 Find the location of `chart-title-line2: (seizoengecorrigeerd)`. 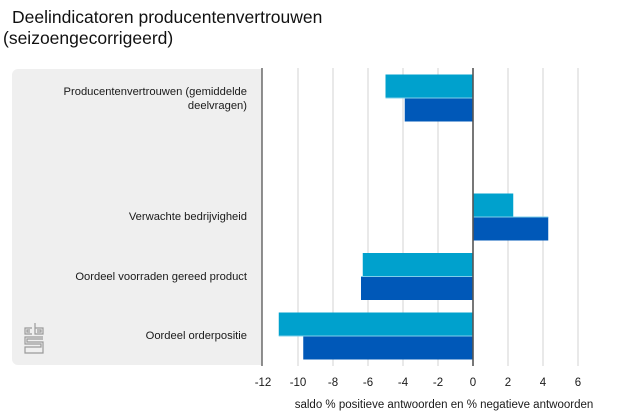

chart-title-line2: (seizoengecorrigeerd) is located at coordinates (88, 38).